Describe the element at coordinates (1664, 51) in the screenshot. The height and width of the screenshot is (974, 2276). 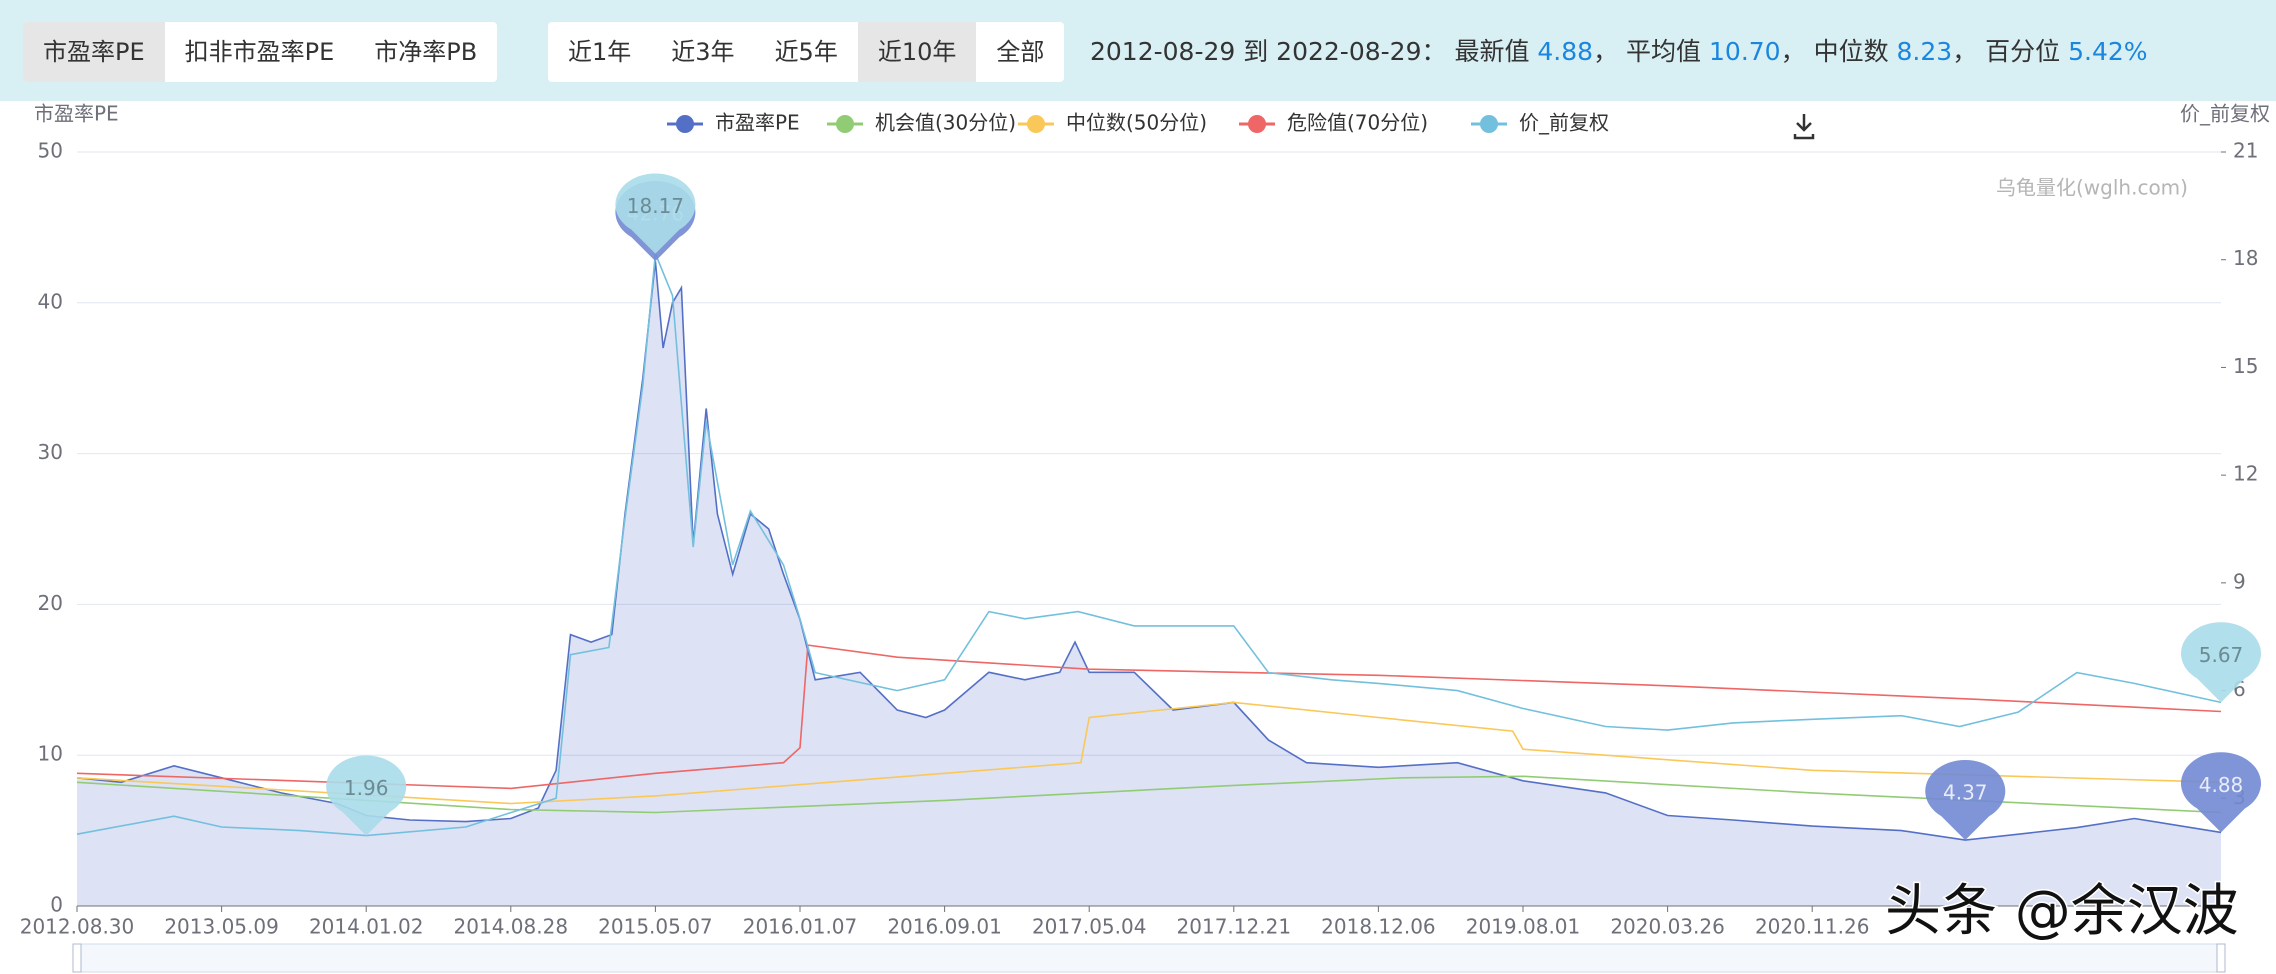
I see `stat-label: 平均值` at that location.